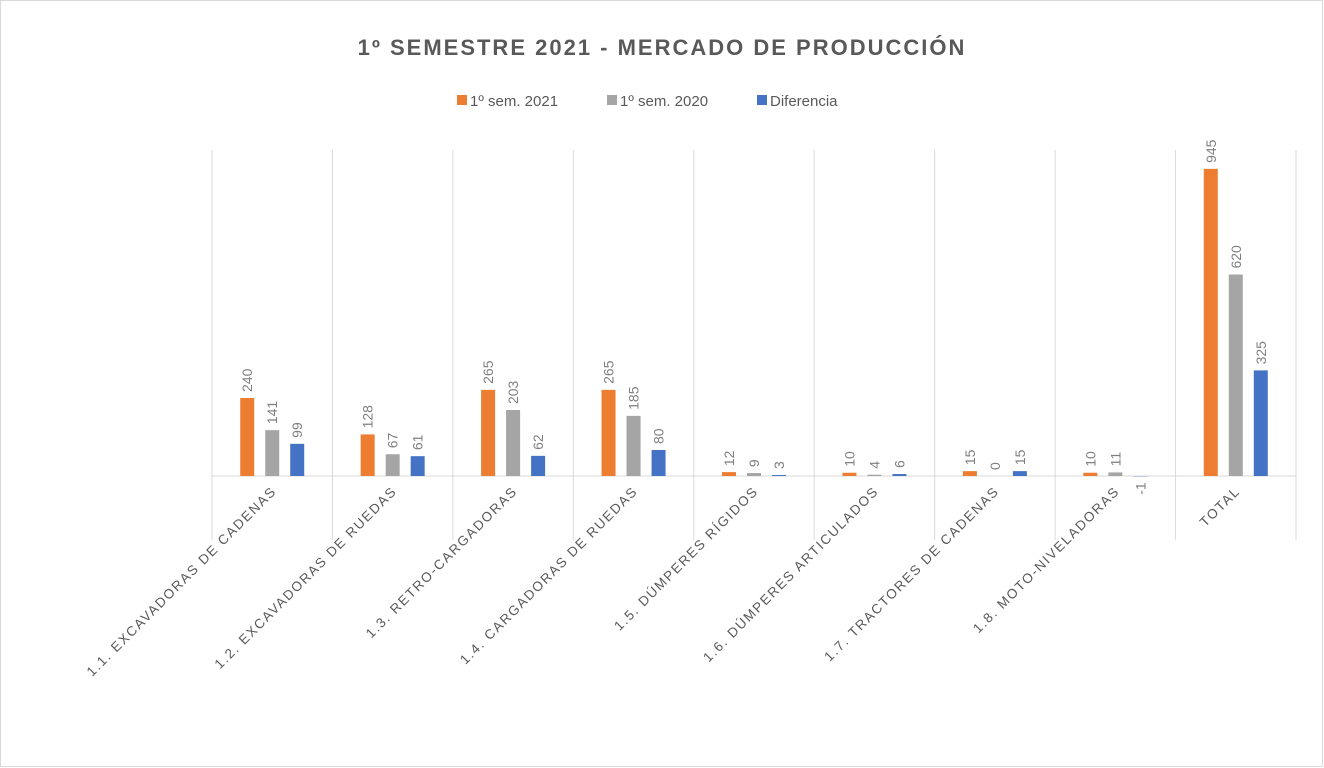  I want to click on value-label: 325, so click(1261, 353).